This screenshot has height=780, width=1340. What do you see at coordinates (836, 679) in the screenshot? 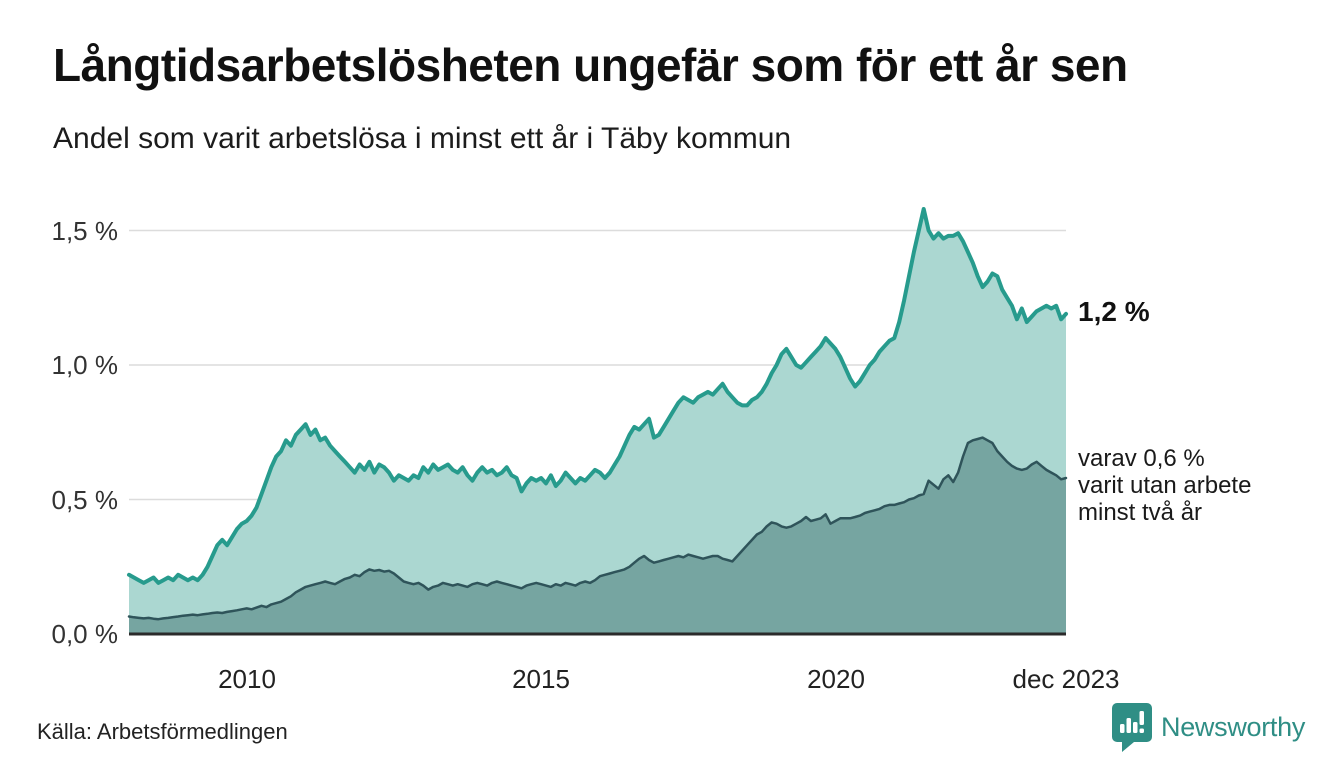
I see `x-tick-2020: 2020` at bounding box center [836, 679].